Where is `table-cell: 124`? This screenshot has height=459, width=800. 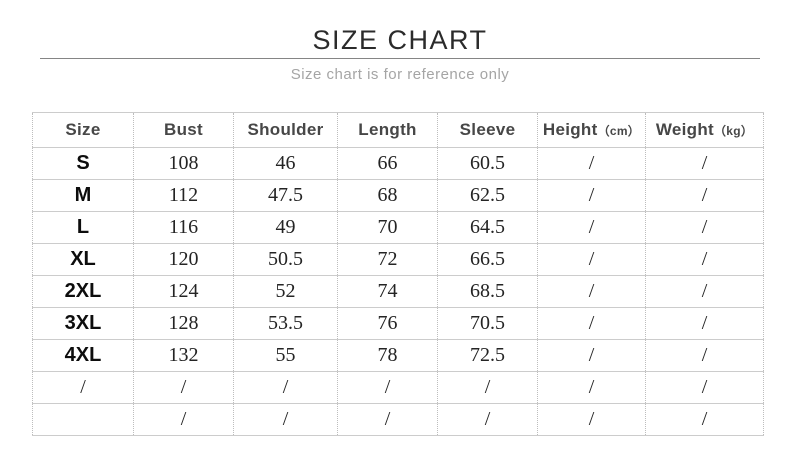
table-cell: 124 is located at coordinates (183, 291).